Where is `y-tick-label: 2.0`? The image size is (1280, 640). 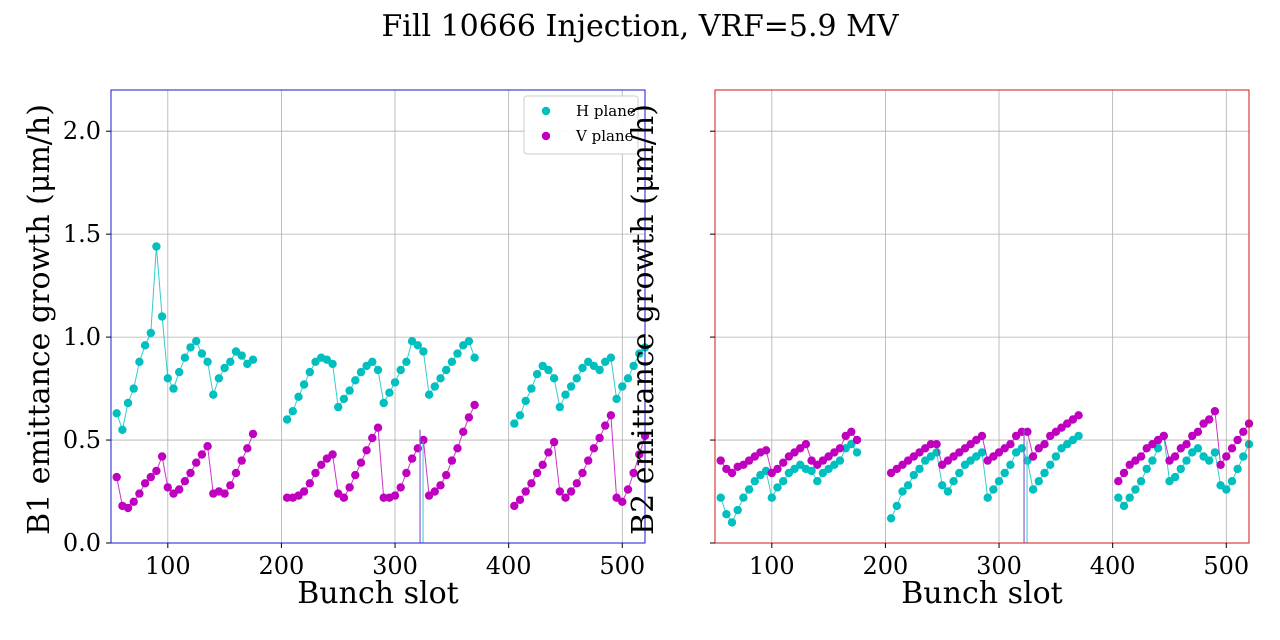
y-tick-label: 2.0 is located at coordinates (82, 131).